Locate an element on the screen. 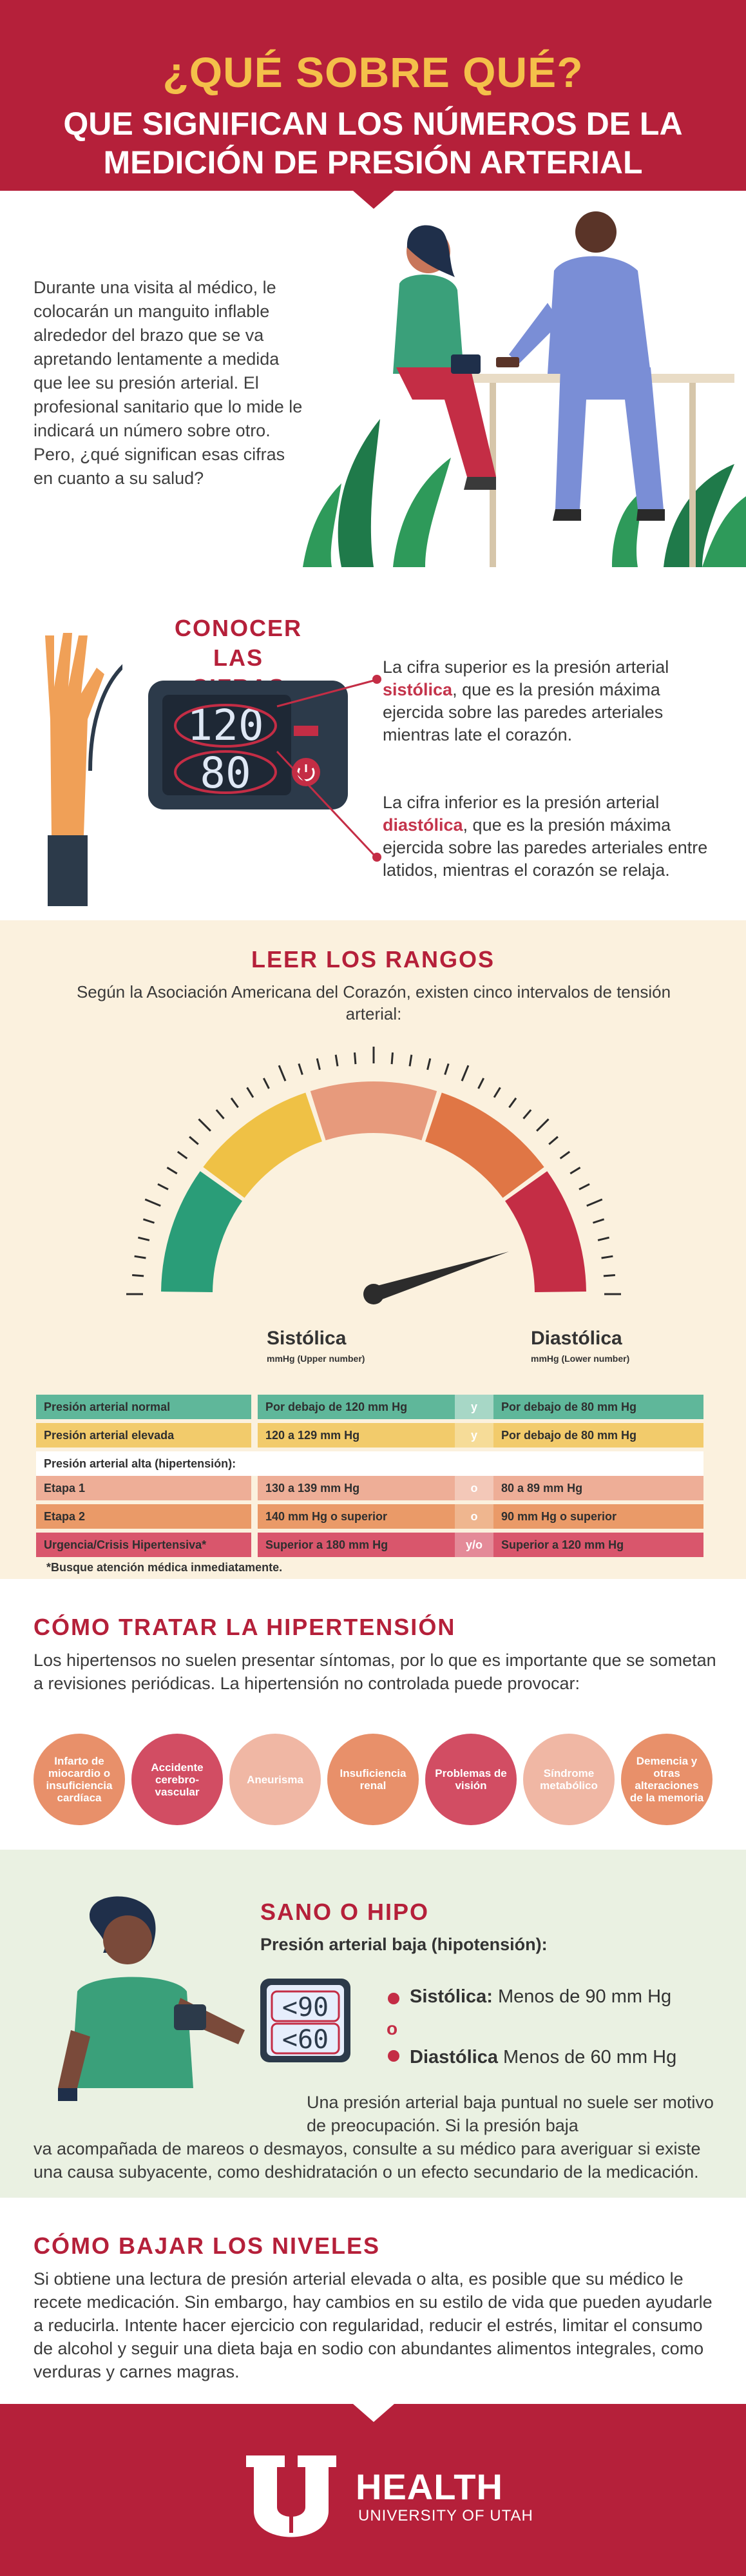 This screenshot has height=2576, width=746. complication-item: Síndrome metabólico is located at coordinates (569, 1779).